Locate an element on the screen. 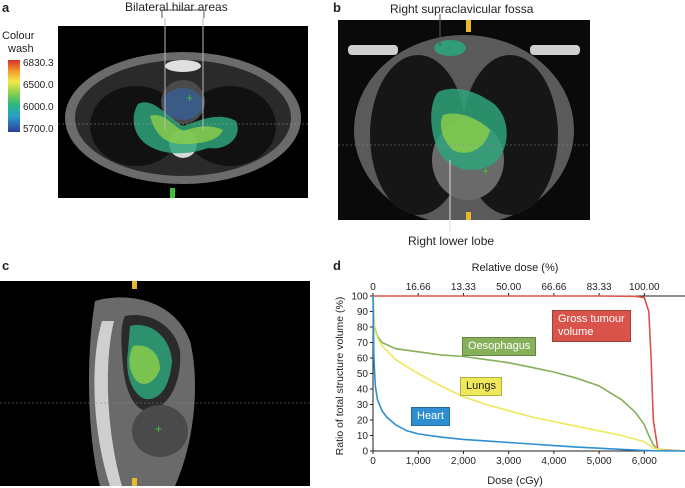 This screenshot has height=488, width=685. panel-d-letter: d is located at coordinates (337, 265).